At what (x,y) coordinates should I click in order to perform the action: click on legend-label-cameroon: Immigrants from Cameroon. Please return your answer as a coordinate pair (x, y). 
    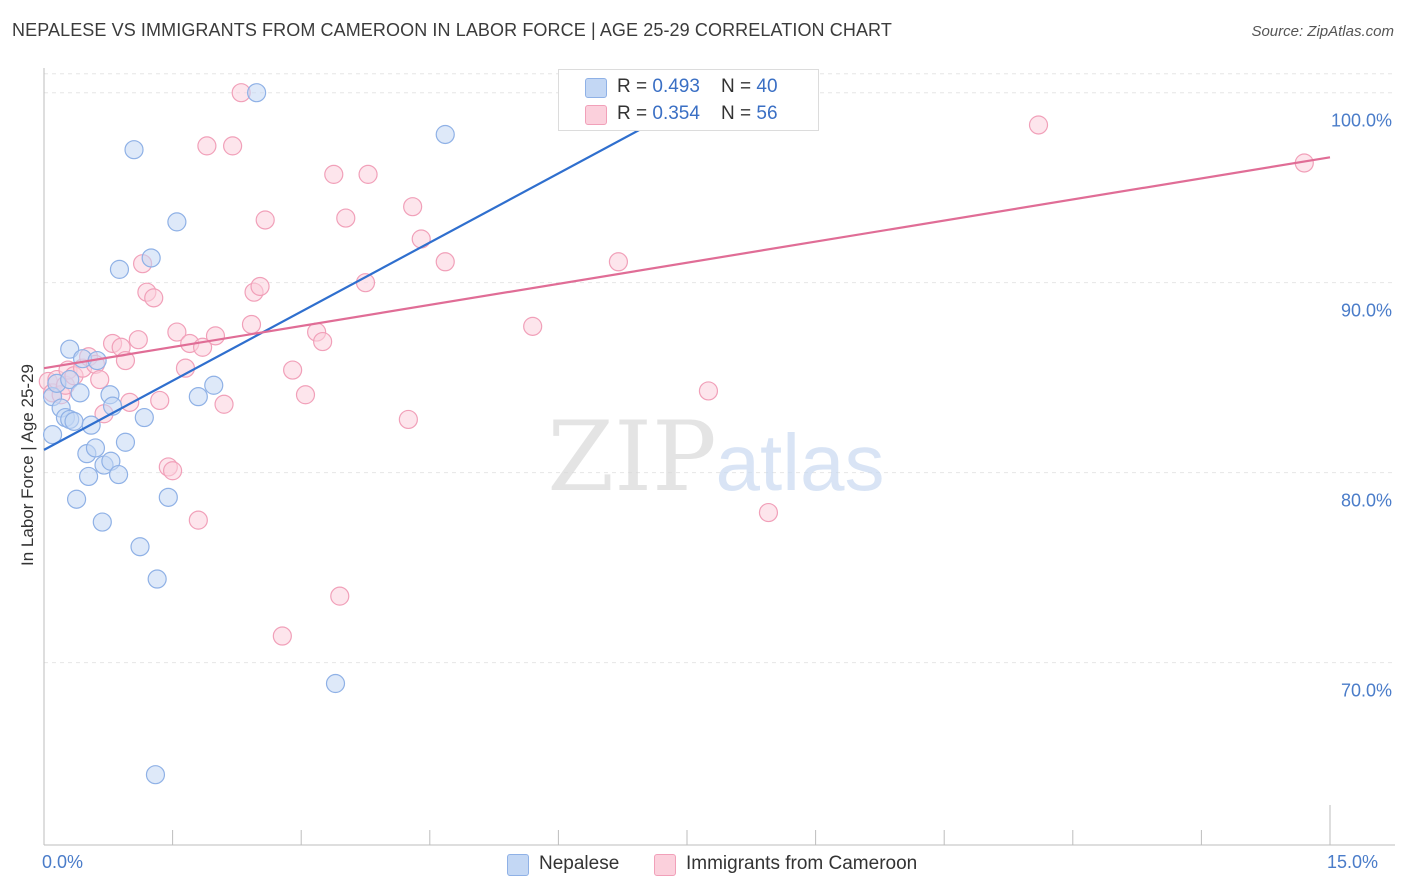
    Looking at the image, I should click on (802, 863).